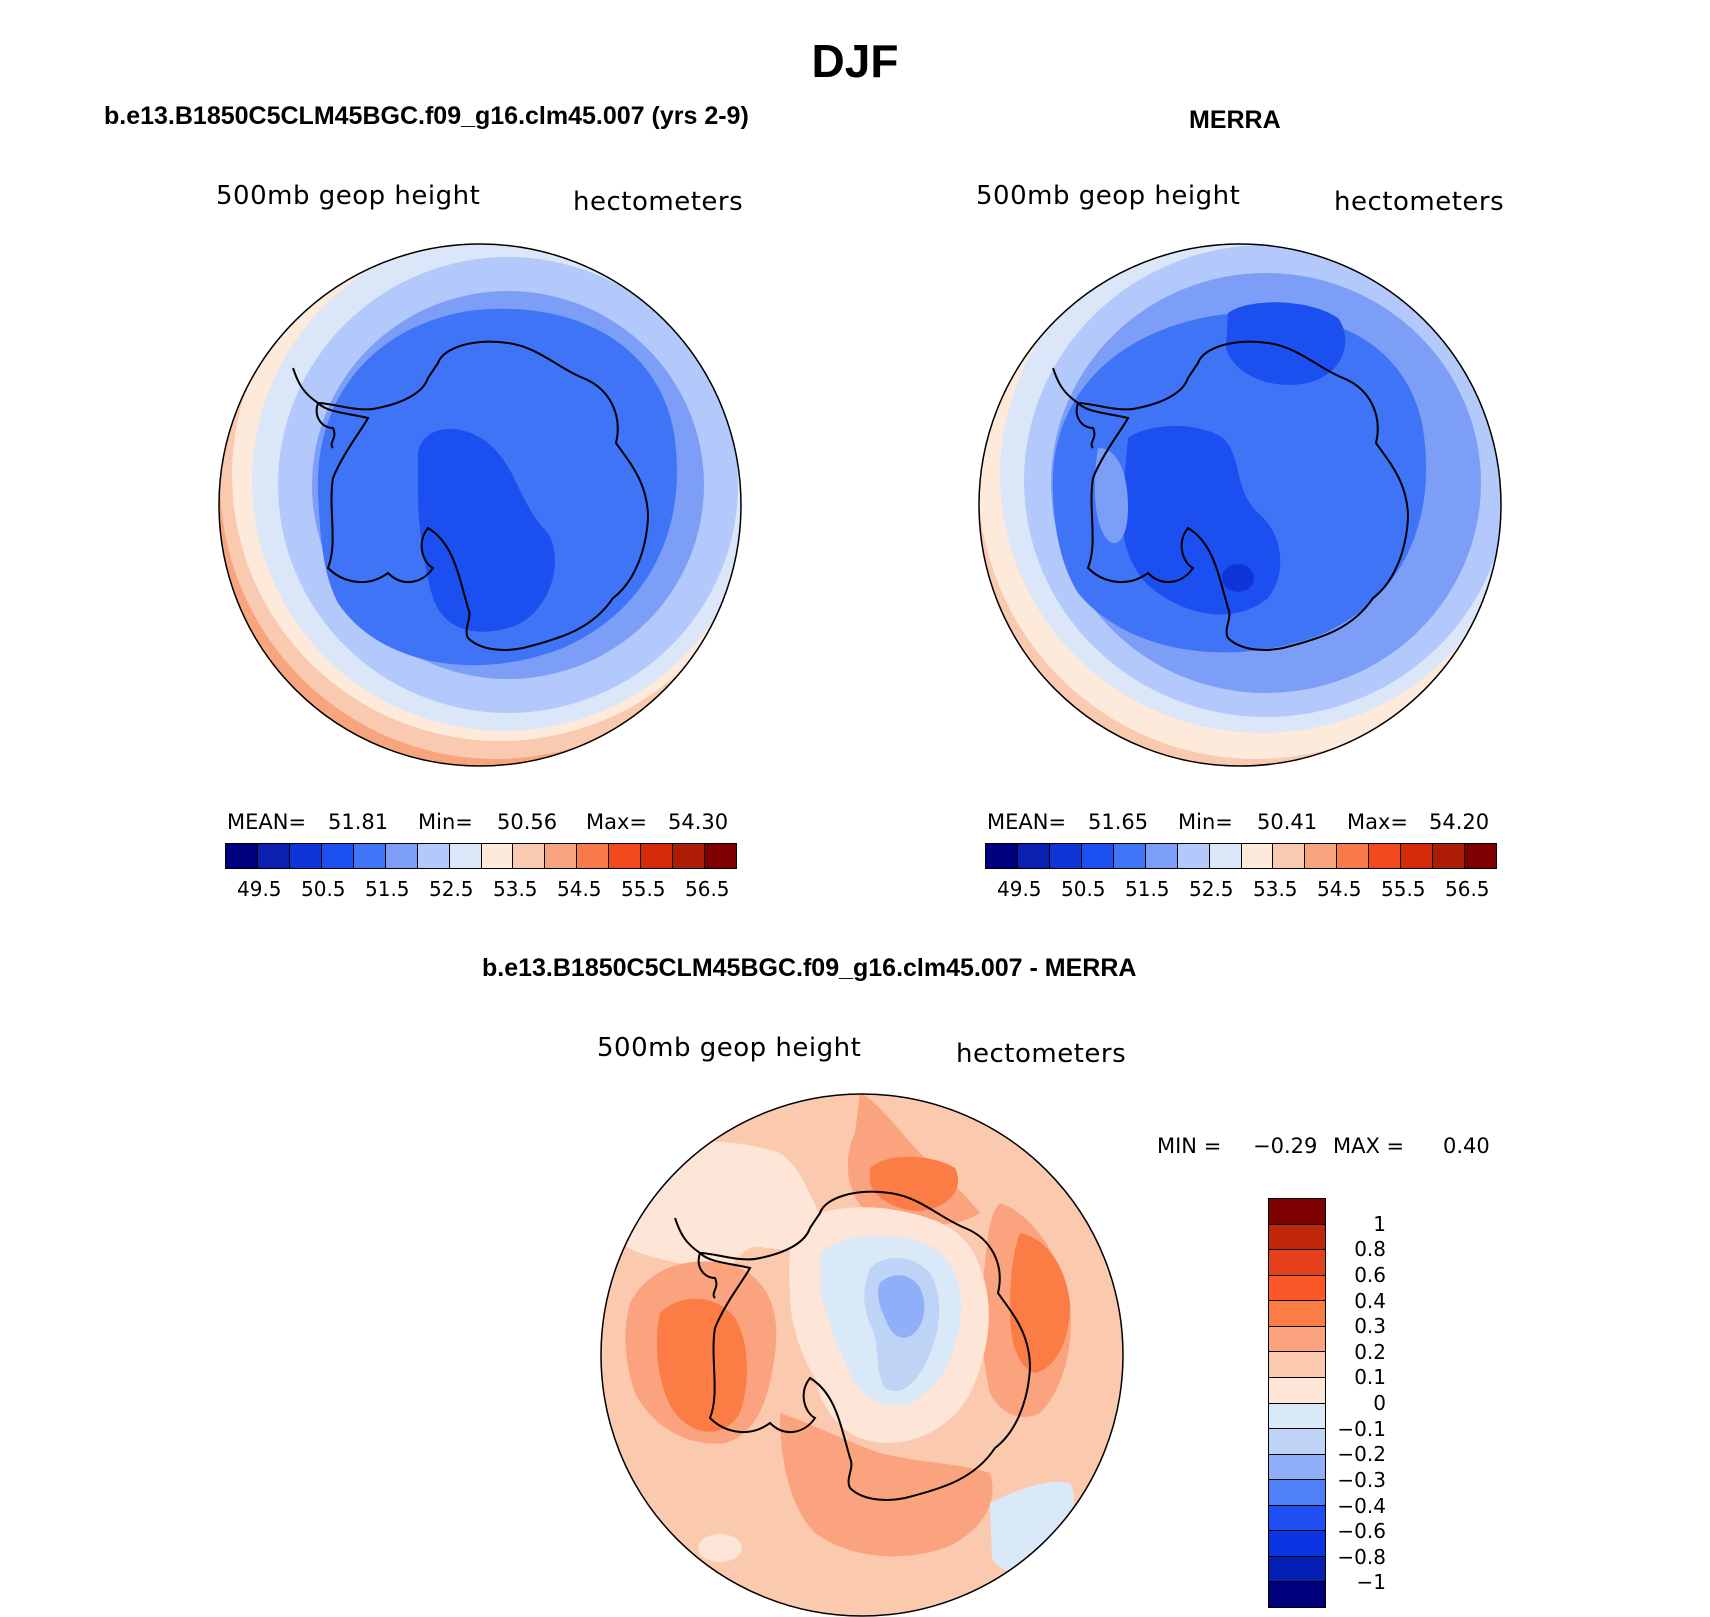 The height and width of the screenshot is (1617, 1710). I want to click on diff-antarctica-coast, so click(864, 1345).